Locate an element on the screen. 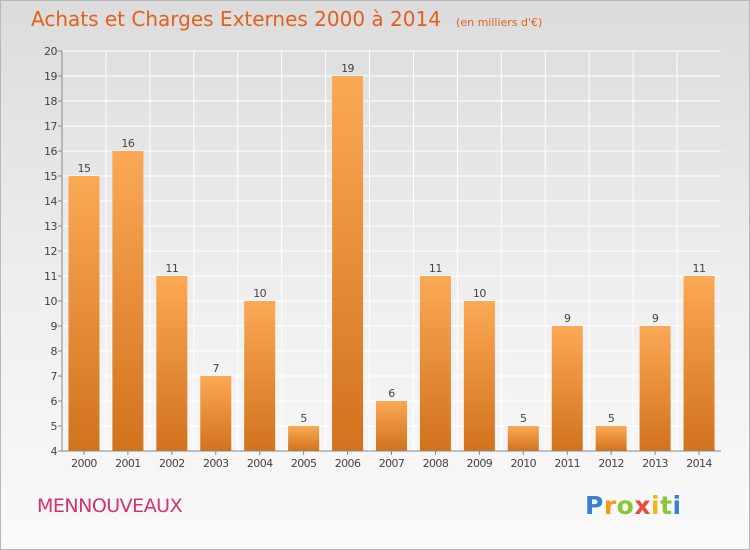 The width and height of the screenshot is (750, 550). commune-name: MENNOUVEAUX is located at coordinates (110, 506).